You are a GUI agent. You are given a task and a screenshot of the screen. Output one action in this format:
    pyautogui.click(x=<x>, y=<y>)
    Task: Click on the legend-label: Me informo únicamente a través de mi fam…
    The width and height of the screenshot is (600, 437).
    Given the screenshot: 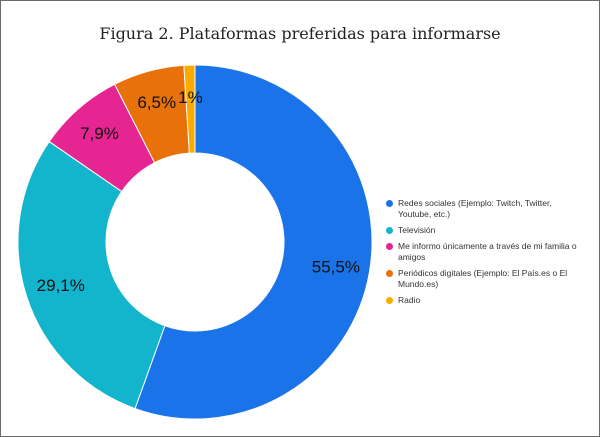 What is the action you would take?
    pyautogui.click(x=487, y=251)
    